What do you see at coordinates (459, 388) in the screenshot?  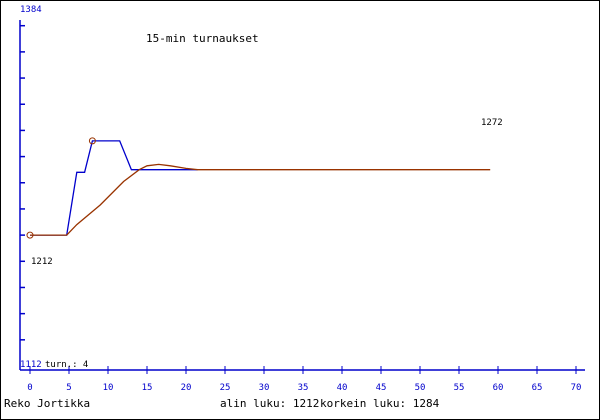 I see `x-tick-label: 55` at bounding box center [459, 388].